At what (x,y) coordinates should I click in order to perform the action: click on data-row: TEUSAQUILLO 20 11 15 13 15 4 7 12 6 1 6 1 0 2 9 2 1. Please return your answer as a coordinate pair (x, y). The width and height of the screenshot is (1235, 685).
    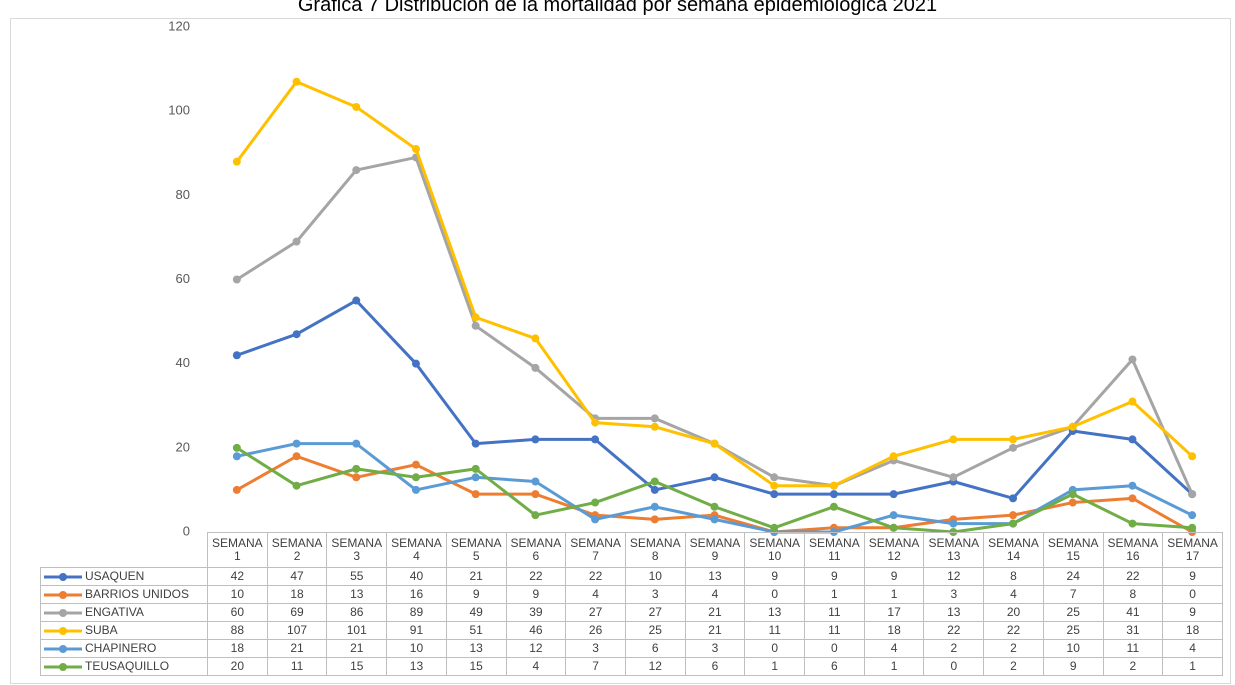
    Looking at the image, I should click on (631, 666).